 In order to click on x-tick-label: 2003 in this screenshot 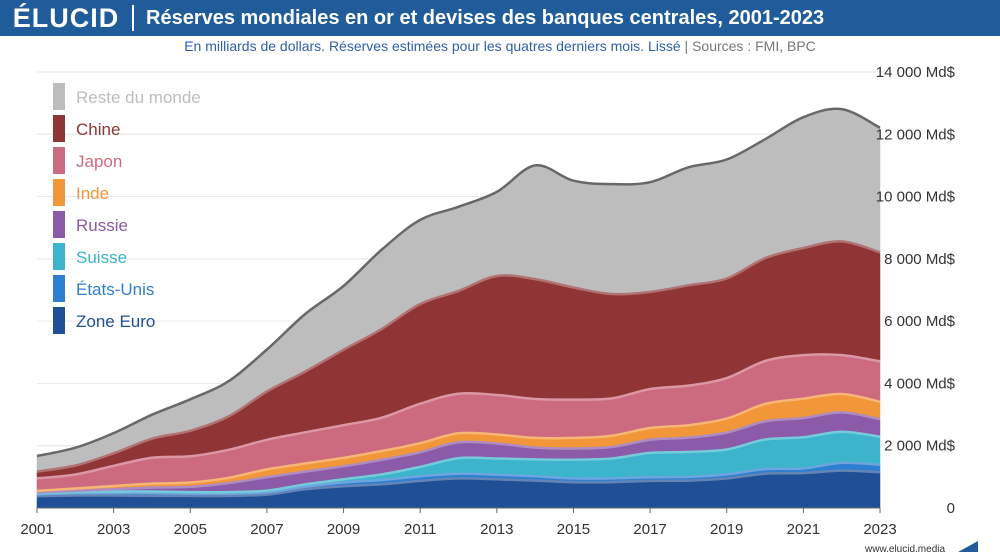, I will do `click(113, 529)`.